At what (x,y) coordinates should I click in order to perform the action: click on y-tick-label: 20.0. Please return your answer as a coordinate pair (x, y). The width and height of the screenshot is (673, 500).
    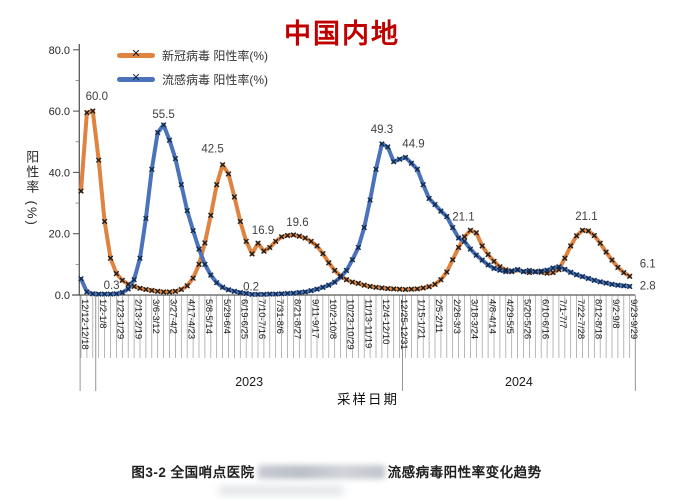
    Looking at the image, I should click on (59, 235).